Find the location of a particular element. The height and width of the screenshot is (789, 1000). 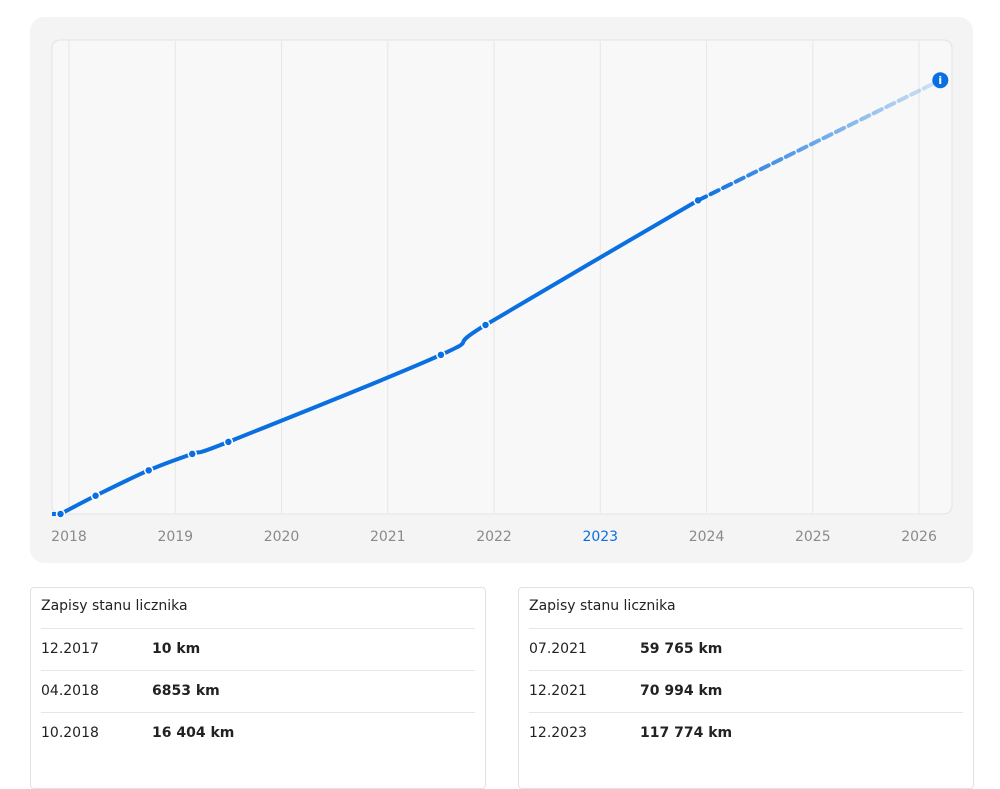

mileage-cell: 6853 km is located at coordinates (186, 691).